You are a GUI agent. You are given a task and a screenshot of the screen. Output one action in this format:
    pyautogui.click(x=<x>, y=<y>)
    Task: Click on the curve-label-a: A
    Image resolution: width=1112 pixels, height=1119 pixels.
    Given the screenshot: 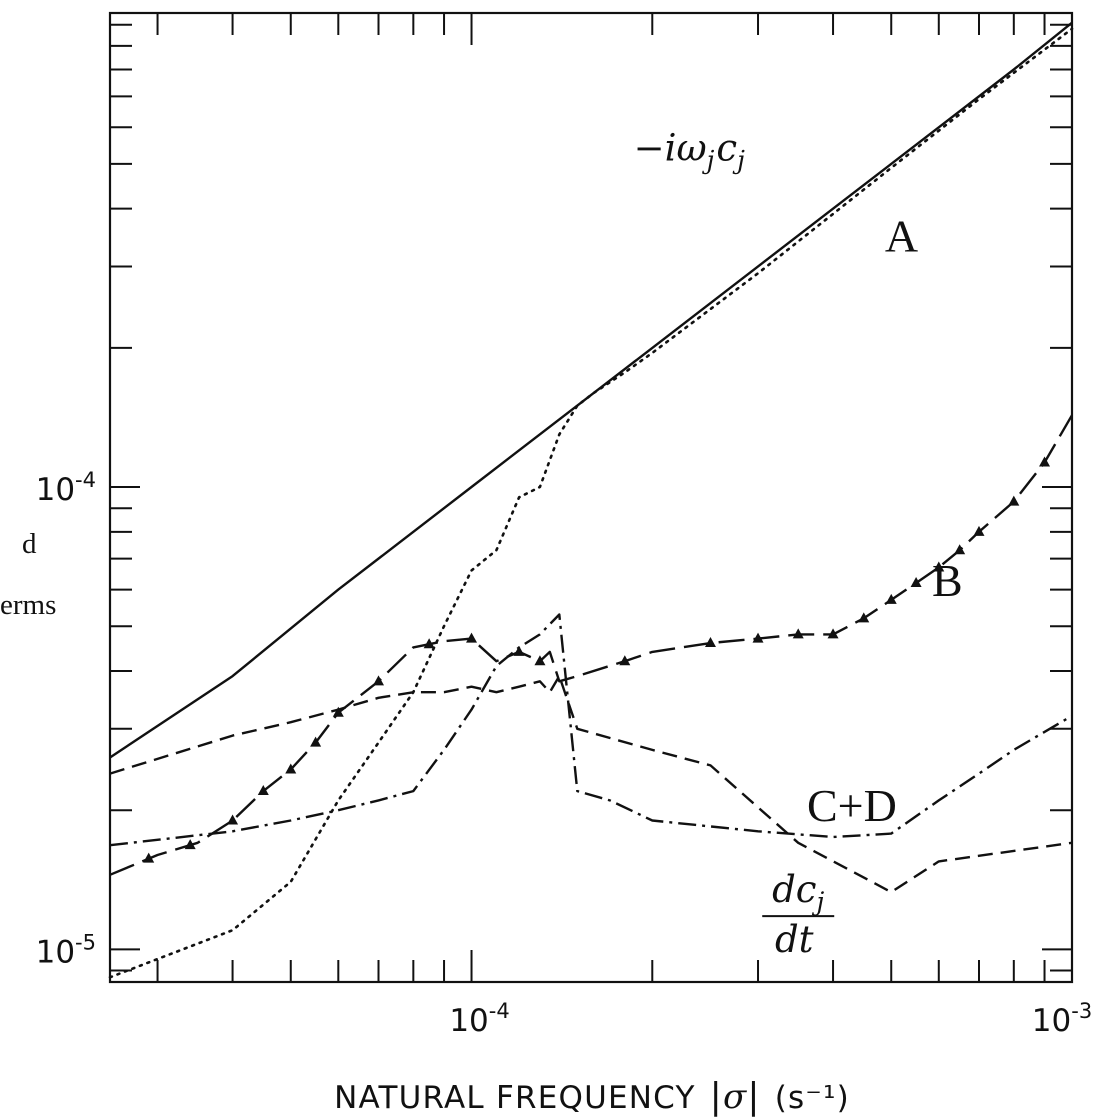 What is the action you would take?
    pyautogui.click(x=901, y=235)
    